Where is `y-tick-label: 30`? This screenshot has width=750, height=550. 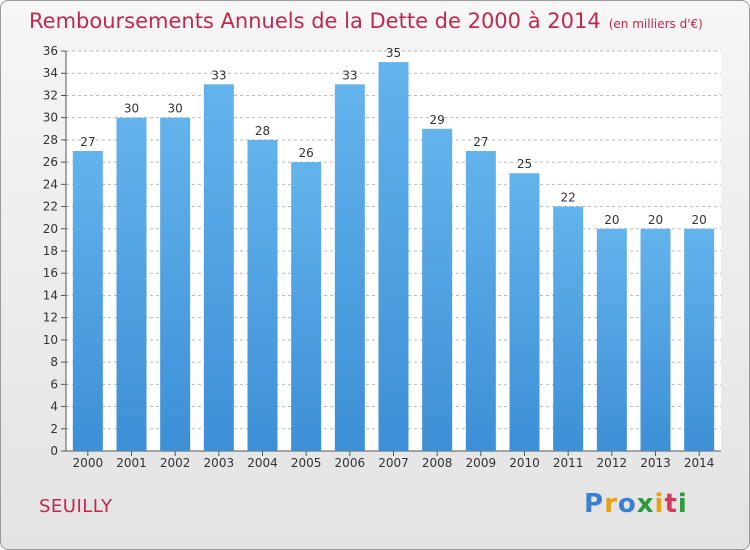 y-tick-label: 30 is located at coordinates (50, 118).